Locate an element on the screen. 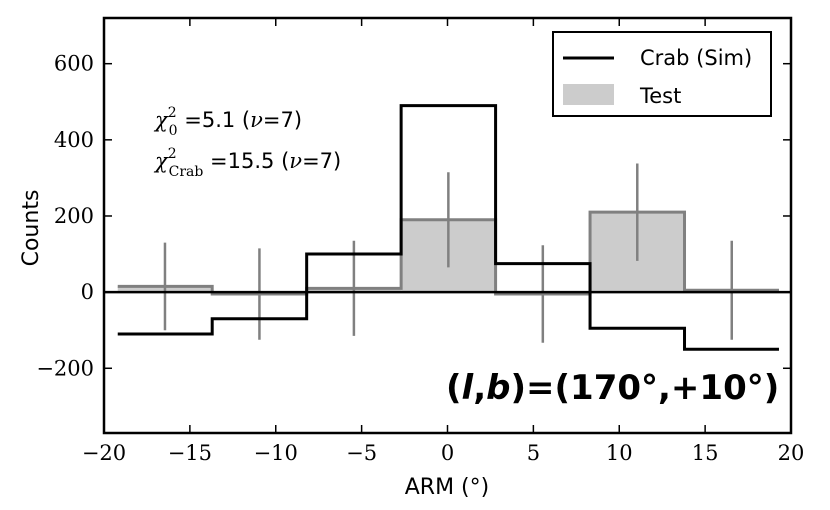  coords-prefix: ( is located at coordinates (454, 388).